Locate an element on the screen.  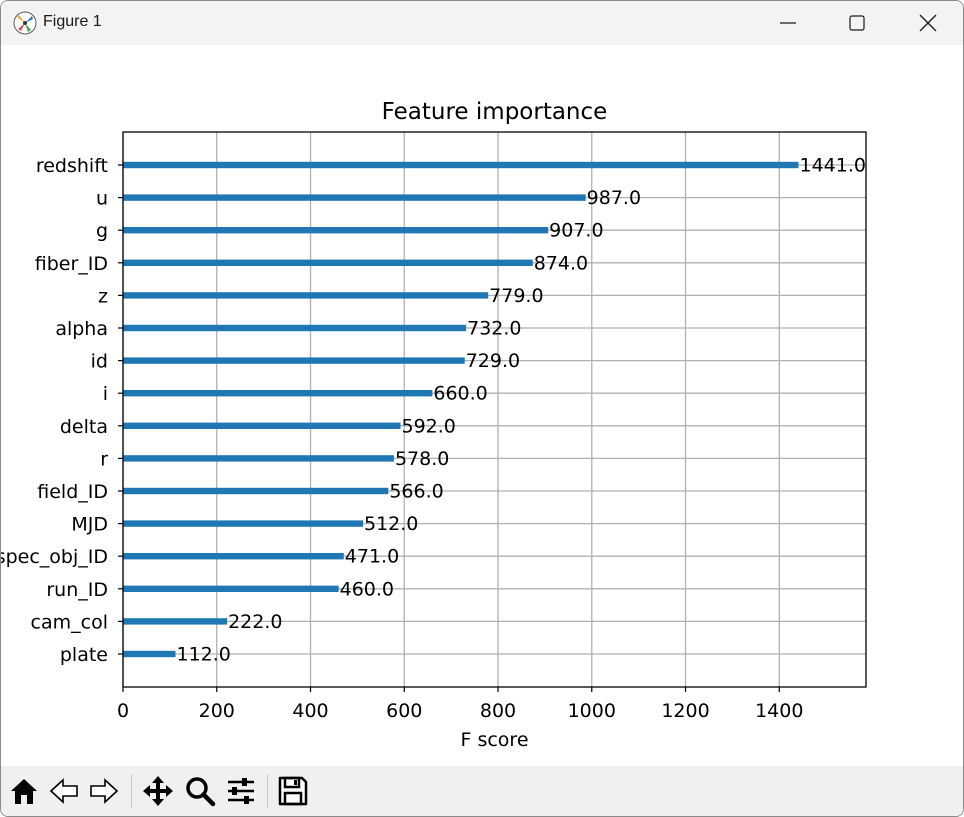
zoom-button is located at coordinates (200, 791).